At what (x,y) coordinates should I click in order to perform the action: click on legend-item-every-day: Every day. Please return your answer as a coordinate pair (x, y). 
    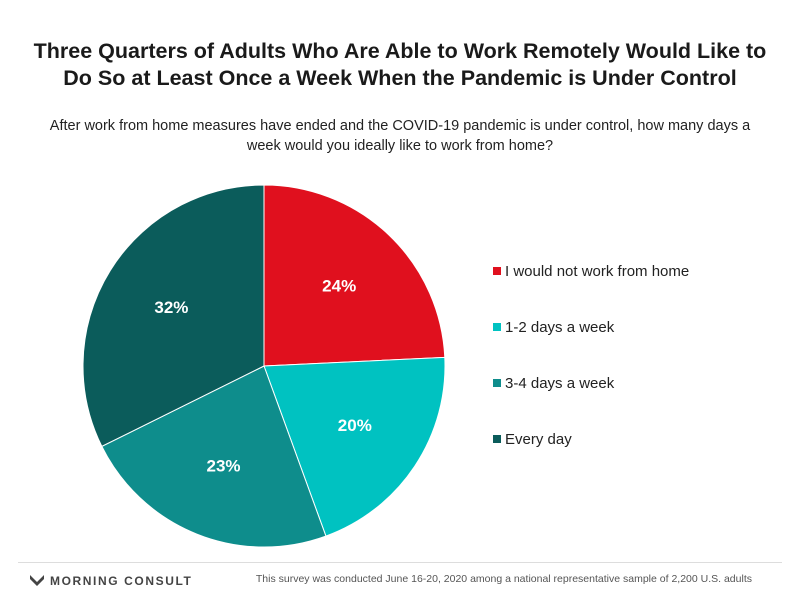
    Looking at the image, I should click on (532, 440).